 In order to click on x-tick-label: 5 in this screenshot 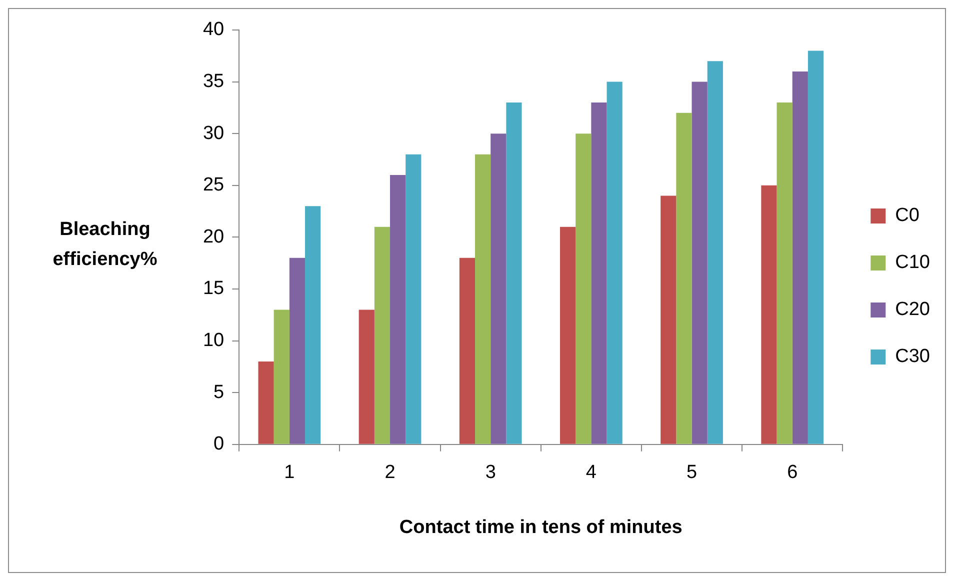, I will do `click(692, 473)`.